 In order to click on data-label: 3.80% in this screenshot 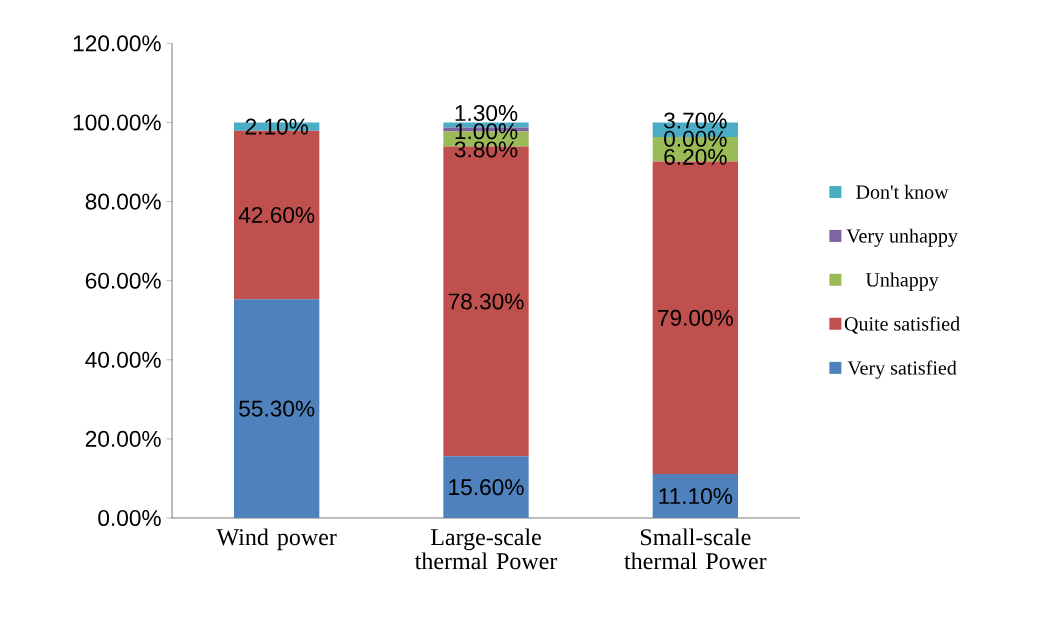, I will do `click(486, 149)`.